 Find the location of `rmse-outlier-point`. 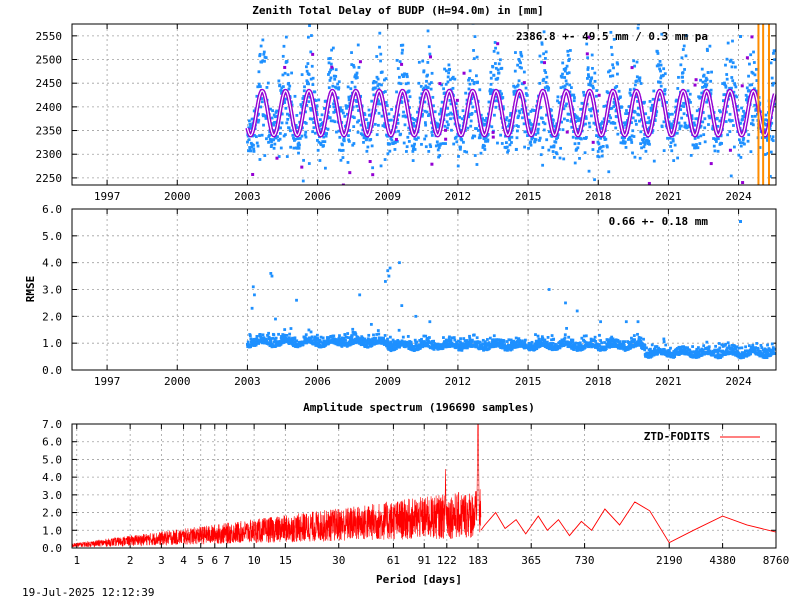

rmse-outlier-point is located at coordinates (626, 322).